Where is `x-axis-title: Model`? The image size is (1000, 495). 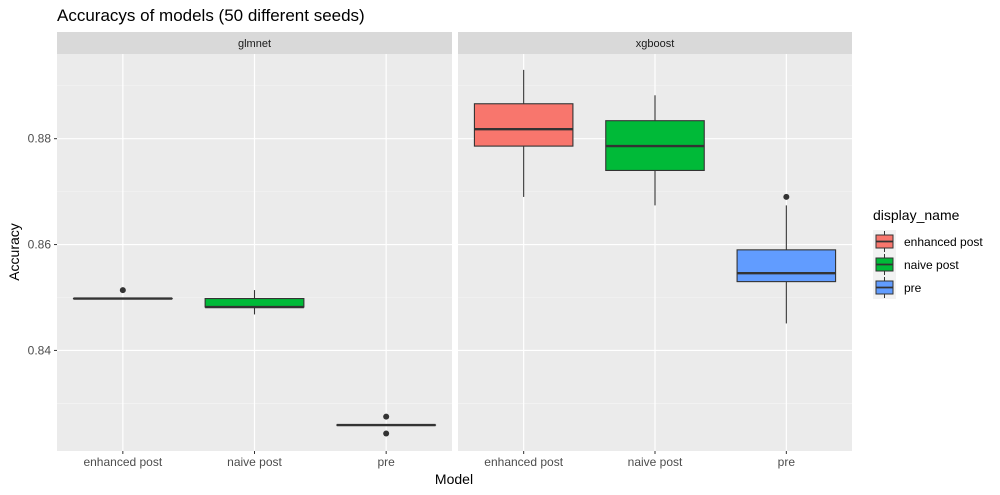 x-axis-title: Model is located at coordinates (454, 479).